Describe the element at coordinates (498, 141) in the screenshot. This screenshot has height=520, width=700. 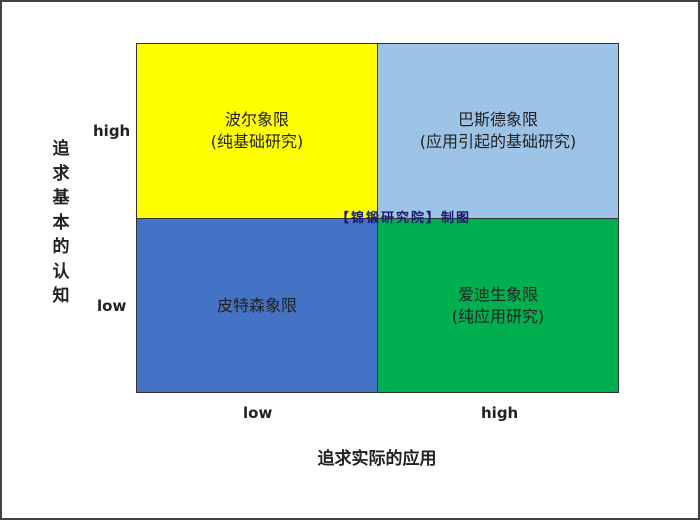
I see `quadrant-subtitle: (应用引起的基础研究)` at that location.